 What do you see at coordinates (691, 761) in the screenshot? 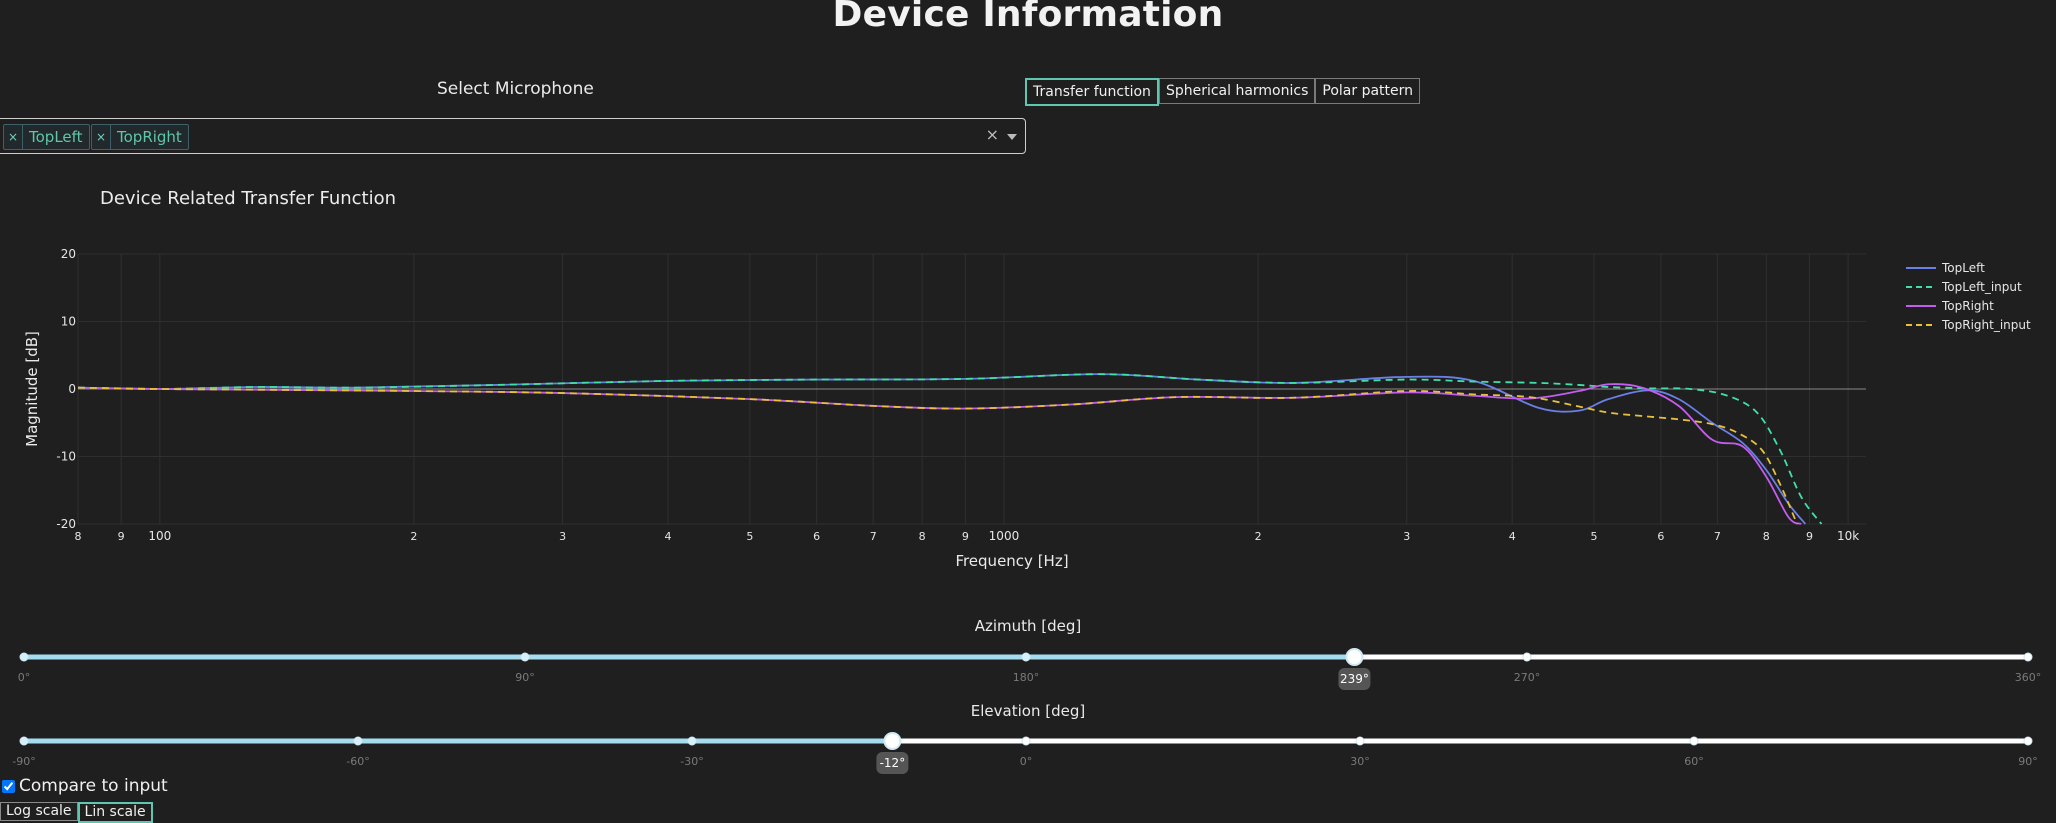
I see `elevation-slider-mark-label: -30°` at bounding box center [691, 761].